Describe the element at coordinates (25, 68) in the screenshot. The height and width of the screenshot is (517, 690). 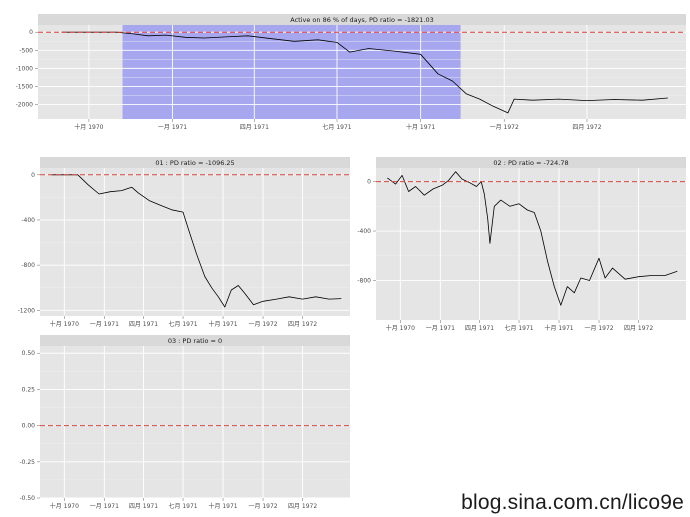
I see `y-tick-label: -1000` at that location.